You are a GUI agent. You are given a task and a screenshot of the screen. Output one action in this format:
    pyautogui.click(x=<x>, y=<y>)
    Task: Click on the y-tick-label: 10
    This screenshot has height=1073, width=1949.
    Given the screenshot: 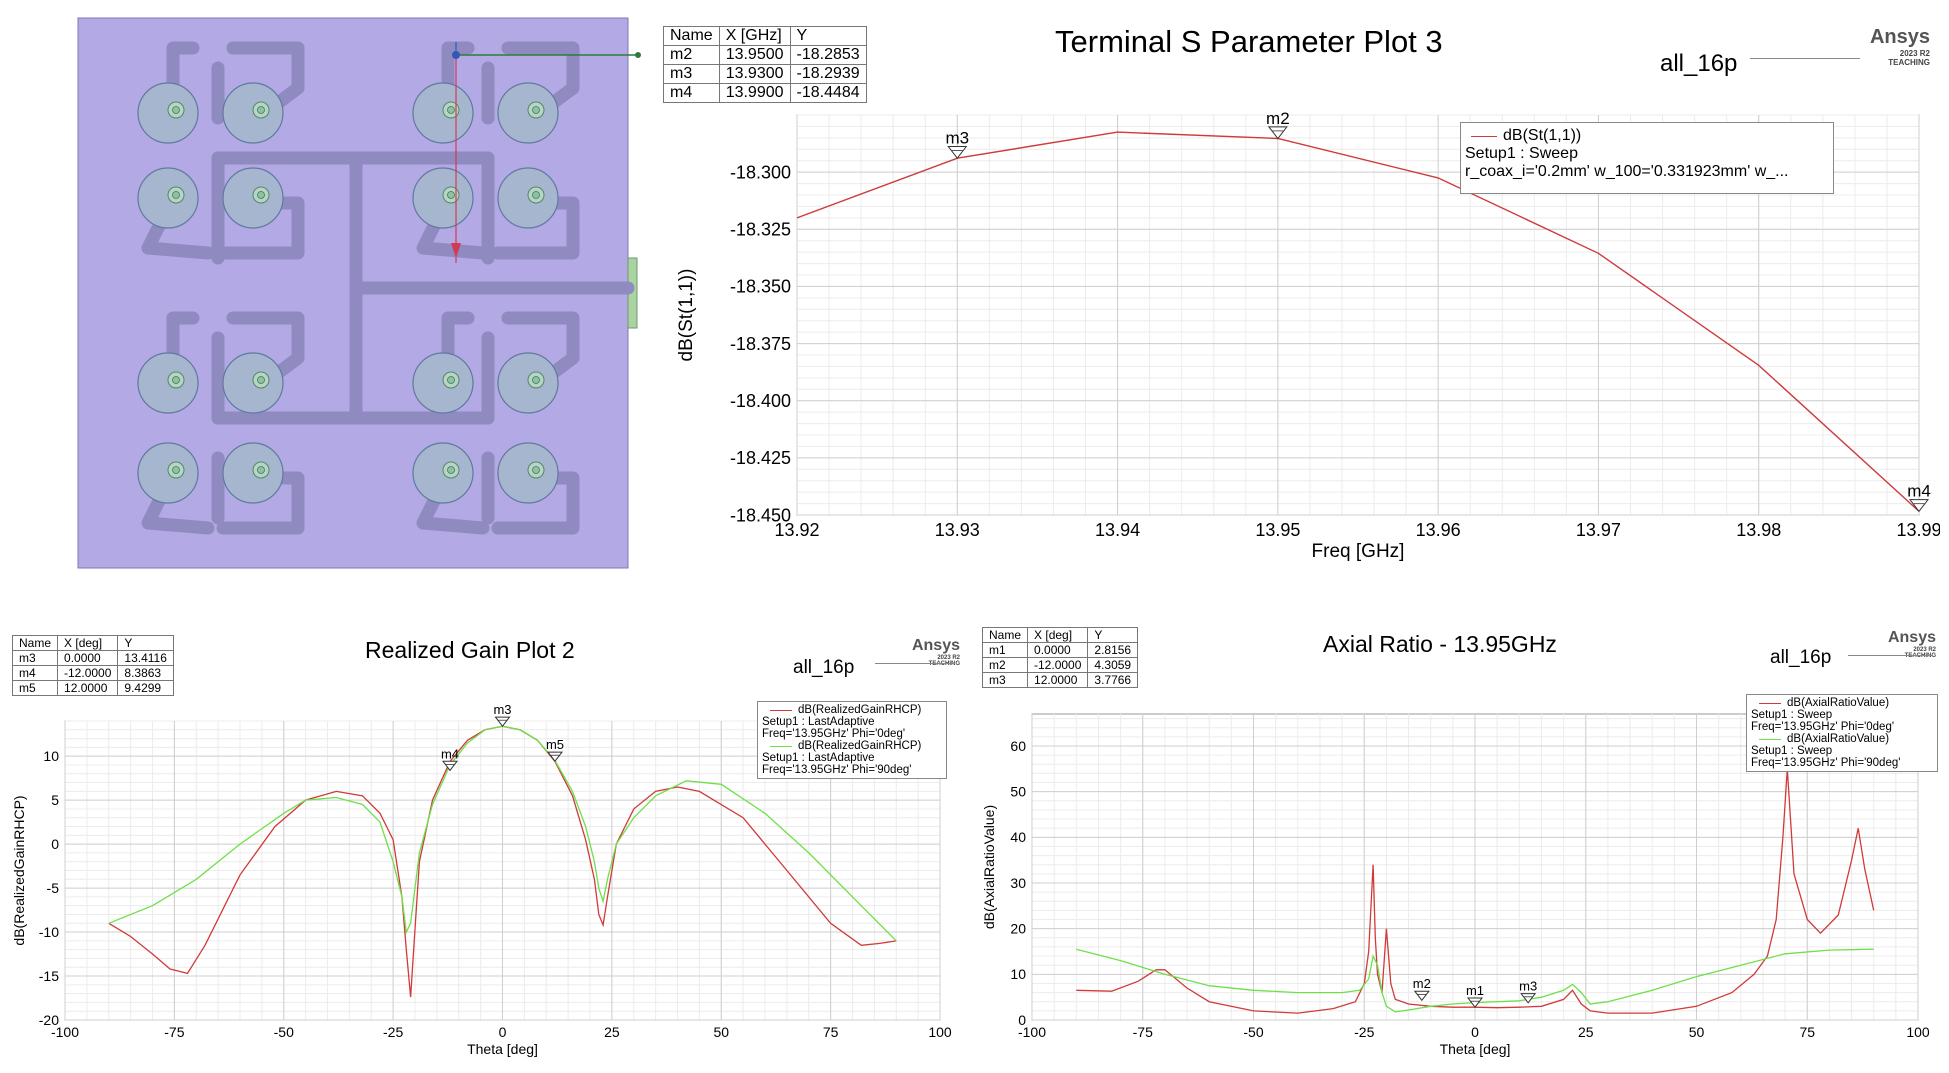 What is the action you would take?
    pyautogui.click(x=1018, y=974)
    